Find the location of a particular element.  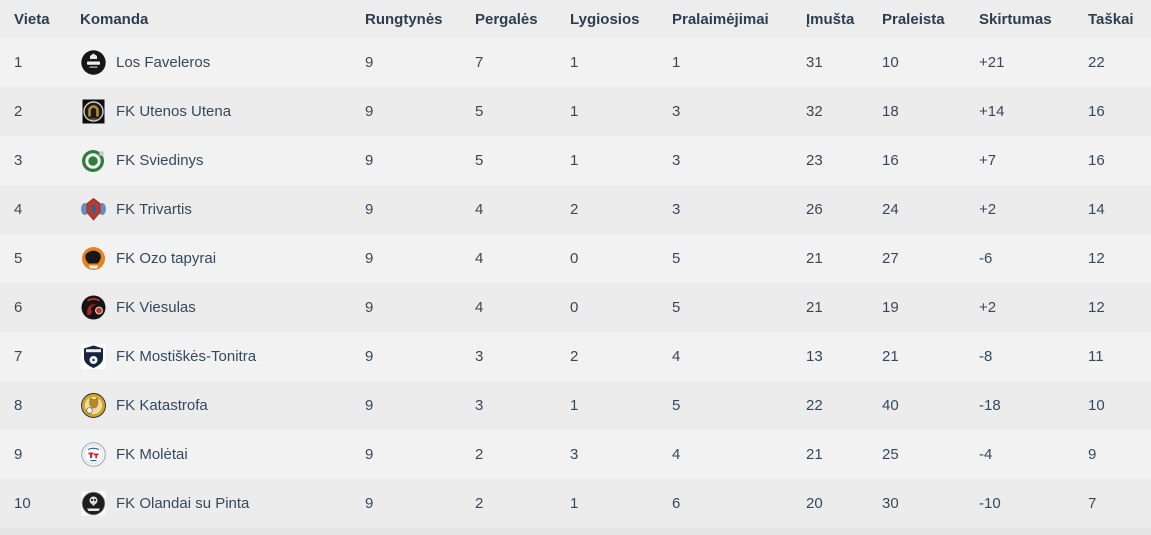

wins-cell: 2 is located at coordinates (479, 454).